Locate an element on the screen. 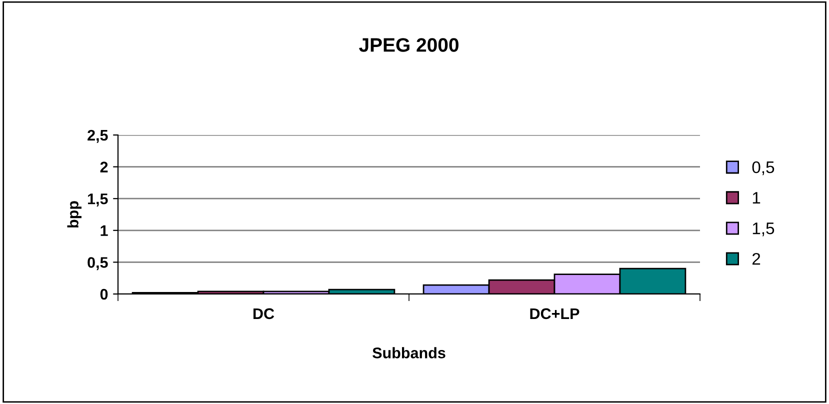  legend-label: 2 is located at coordinates (756, 258).